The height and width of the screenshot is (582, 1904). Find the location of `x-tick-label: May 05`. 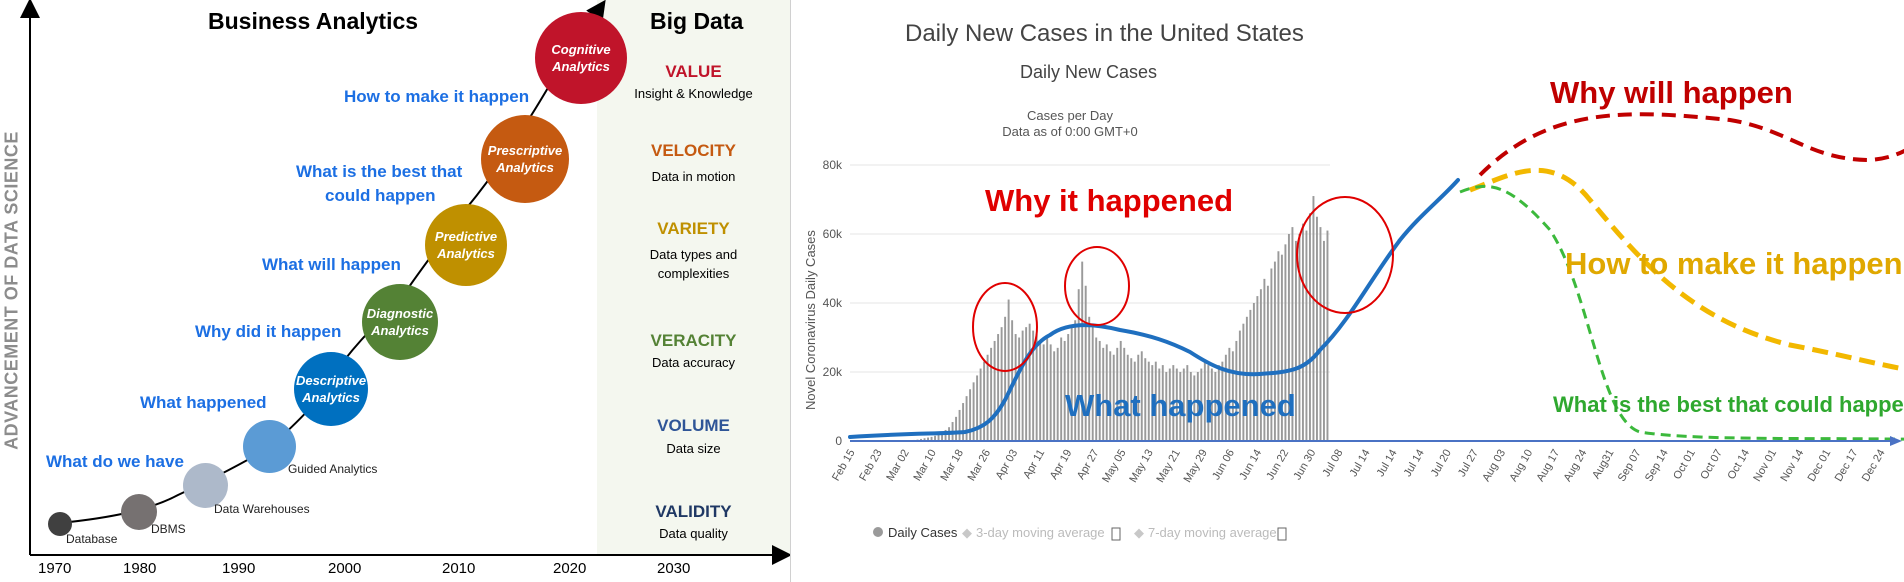

x-tick-label: May 05 is located at coordinates (1114, 466).